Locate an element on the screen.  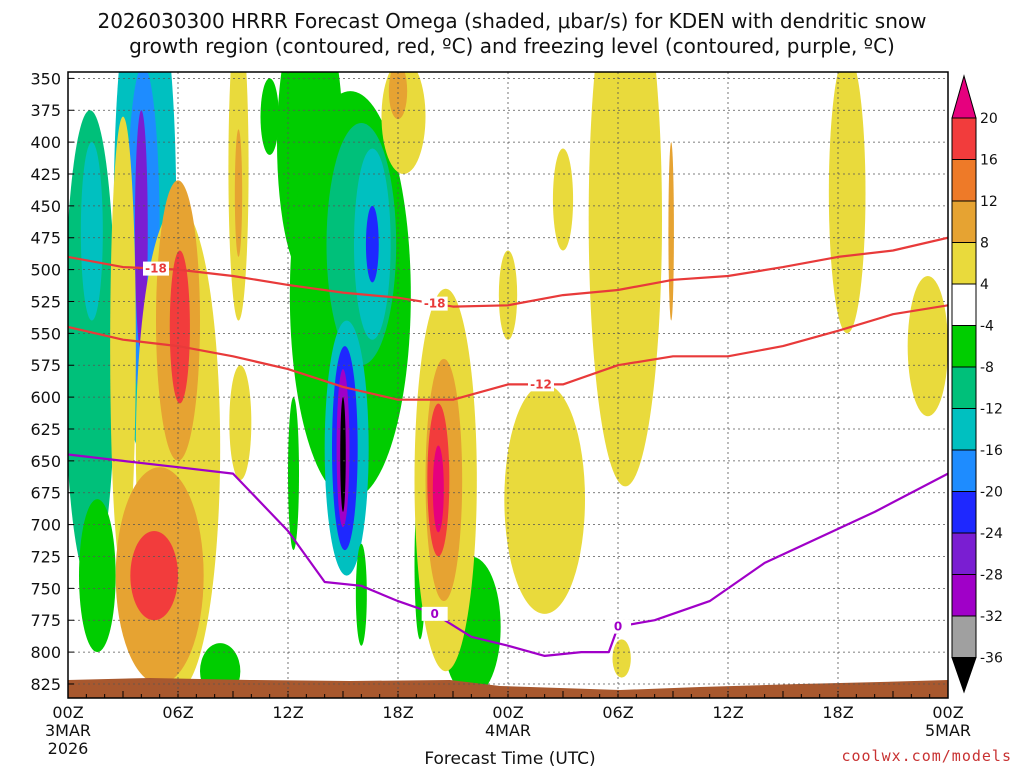
x-tick-label-3: 18Z is located at coordinates (397, 712).